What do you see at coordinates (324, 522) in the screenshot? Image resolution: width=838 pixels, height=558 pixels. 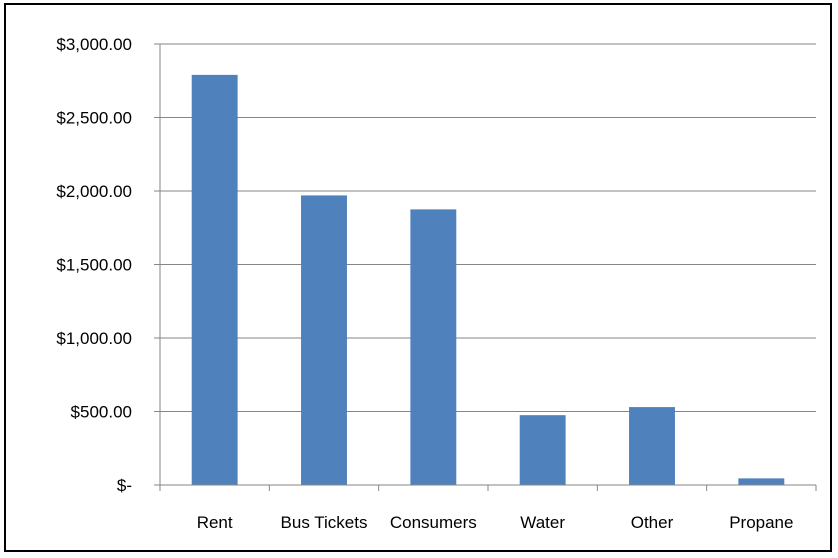 I see `x-tick-label: Bus Tickets` at bounding box center [324, 522].